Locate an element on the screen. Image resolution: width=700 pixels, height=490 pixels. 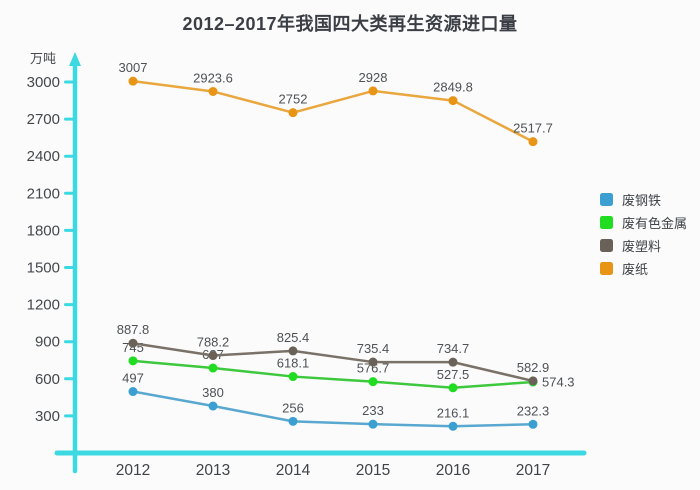
y-tick-label: 3000 is located at coordinates (43, 82).